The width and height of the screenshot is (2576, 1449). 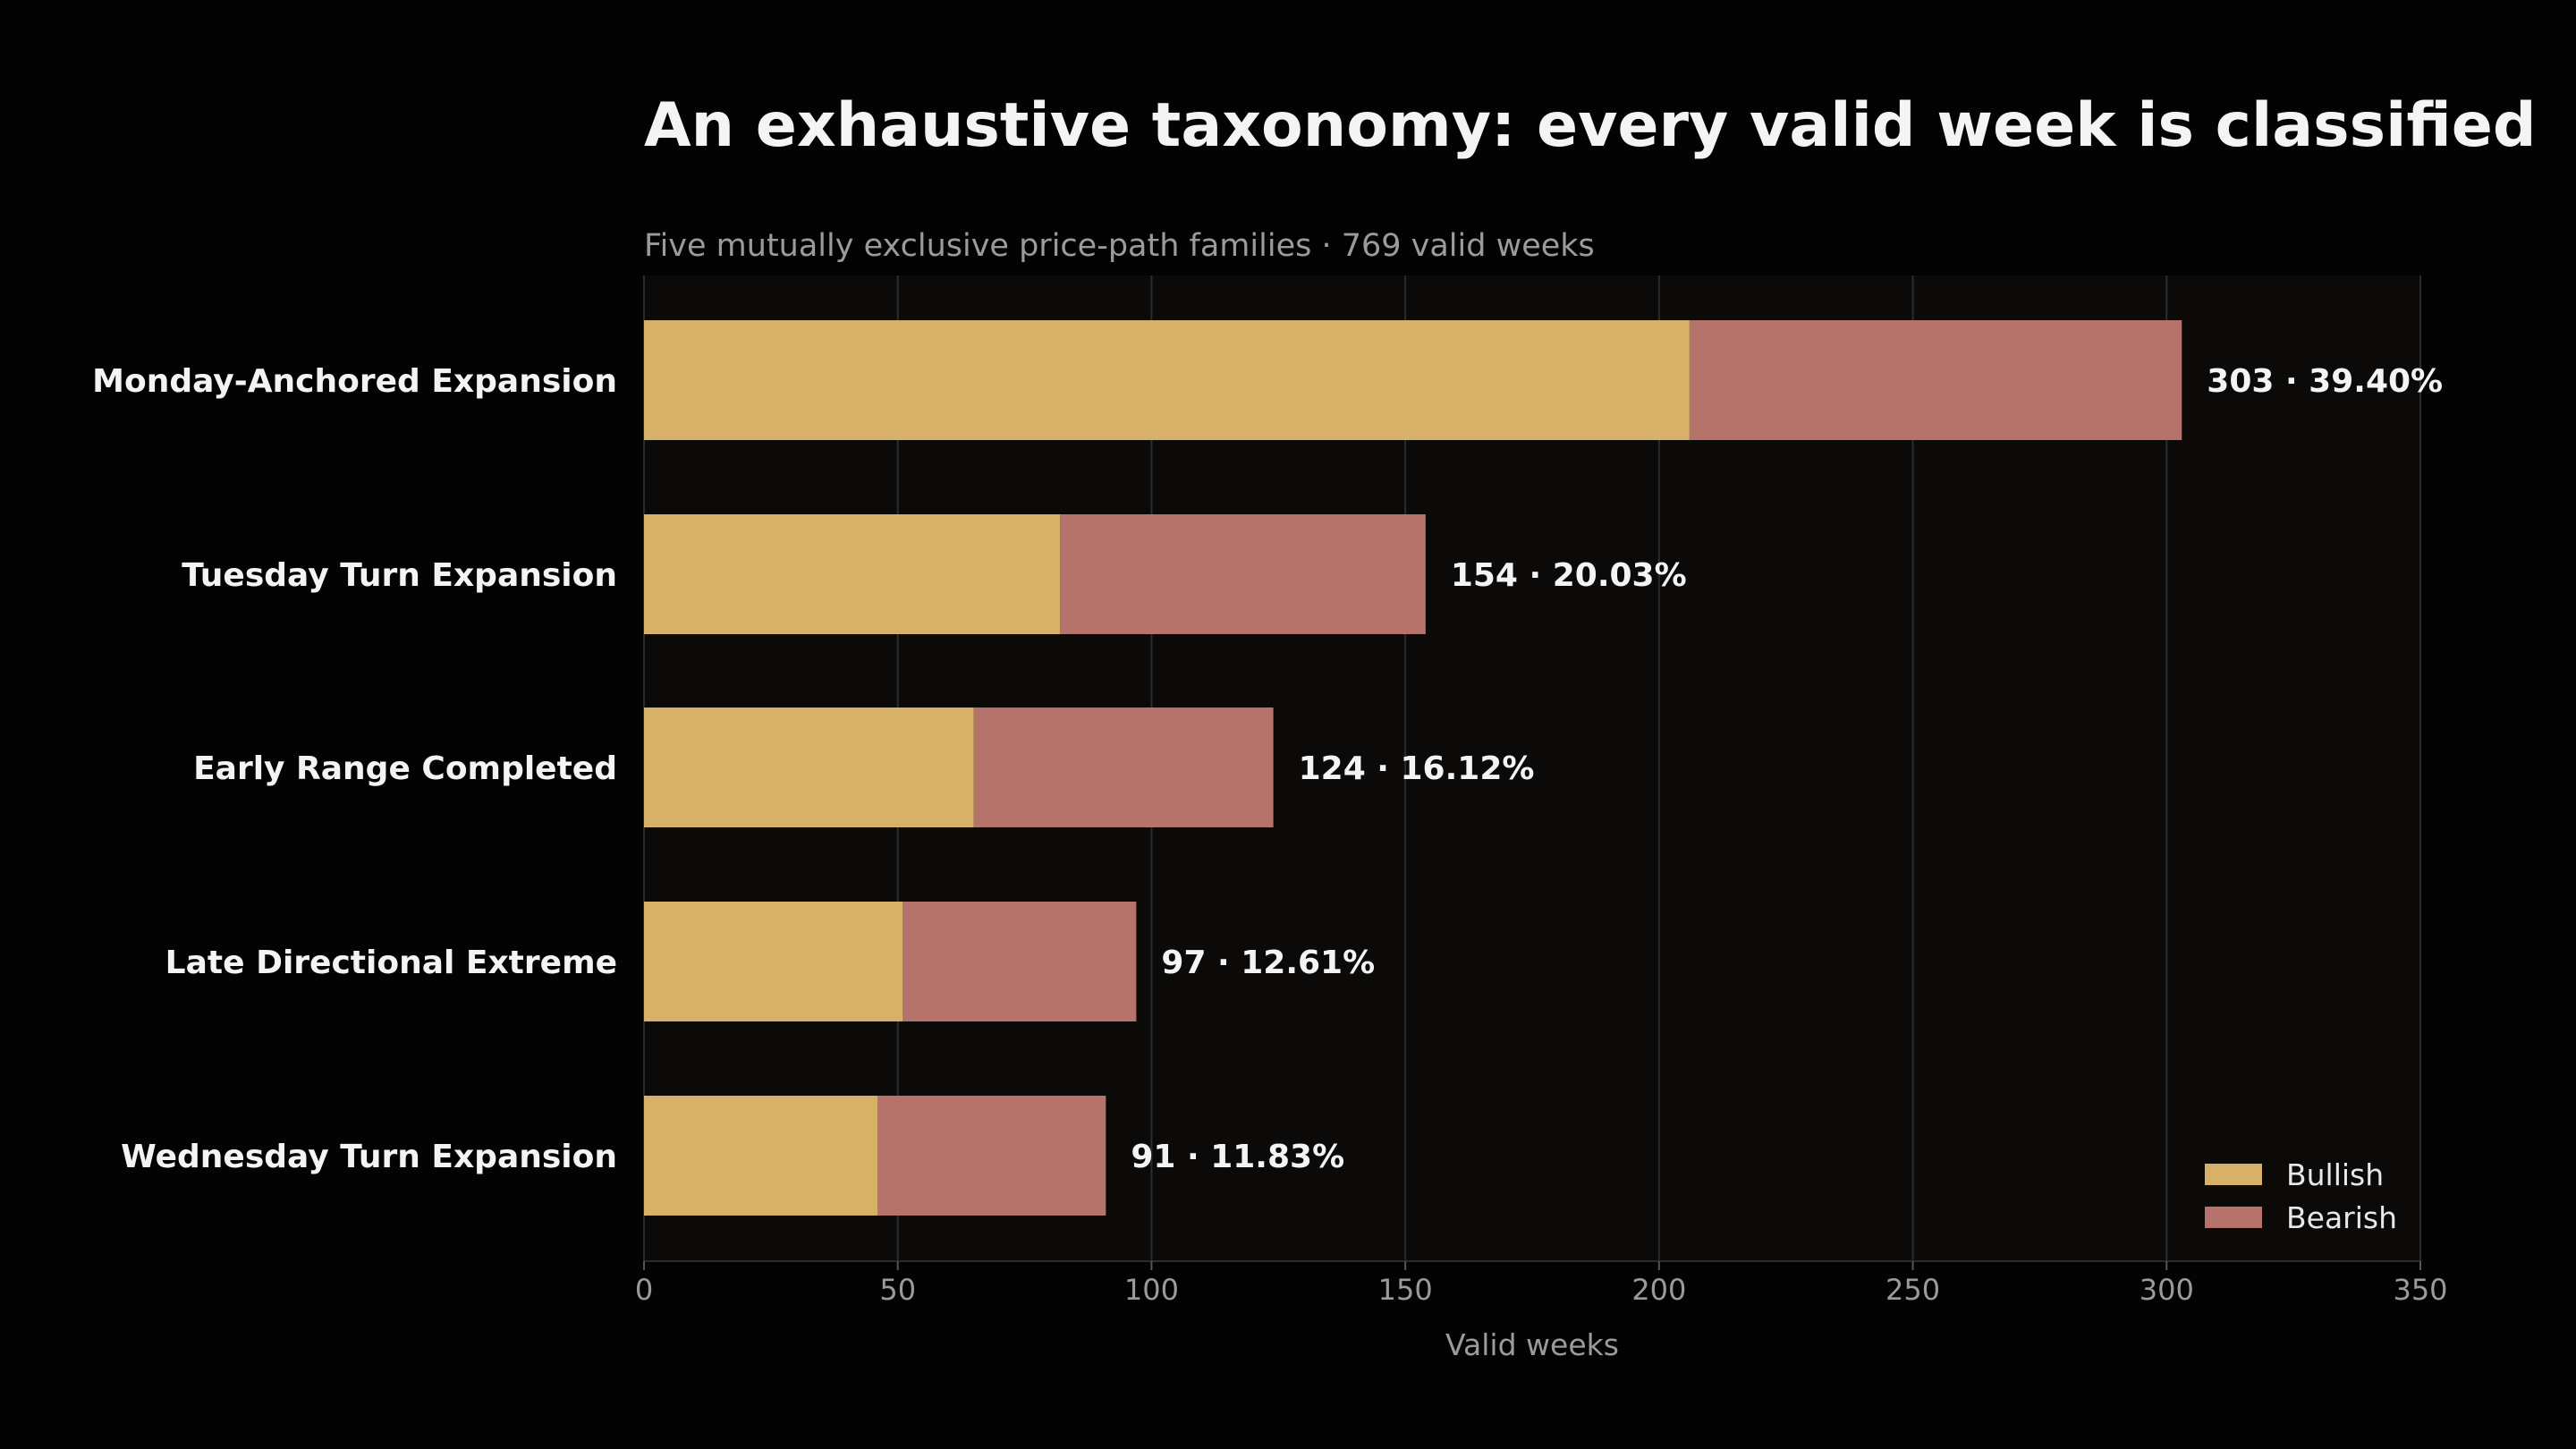 What do you see at coordinates (1541, 1284) in the screenshot?
I see `x-axis-ticks: 0 50 100 150 200 250 300 350` at bounding box center [1541, 1284].